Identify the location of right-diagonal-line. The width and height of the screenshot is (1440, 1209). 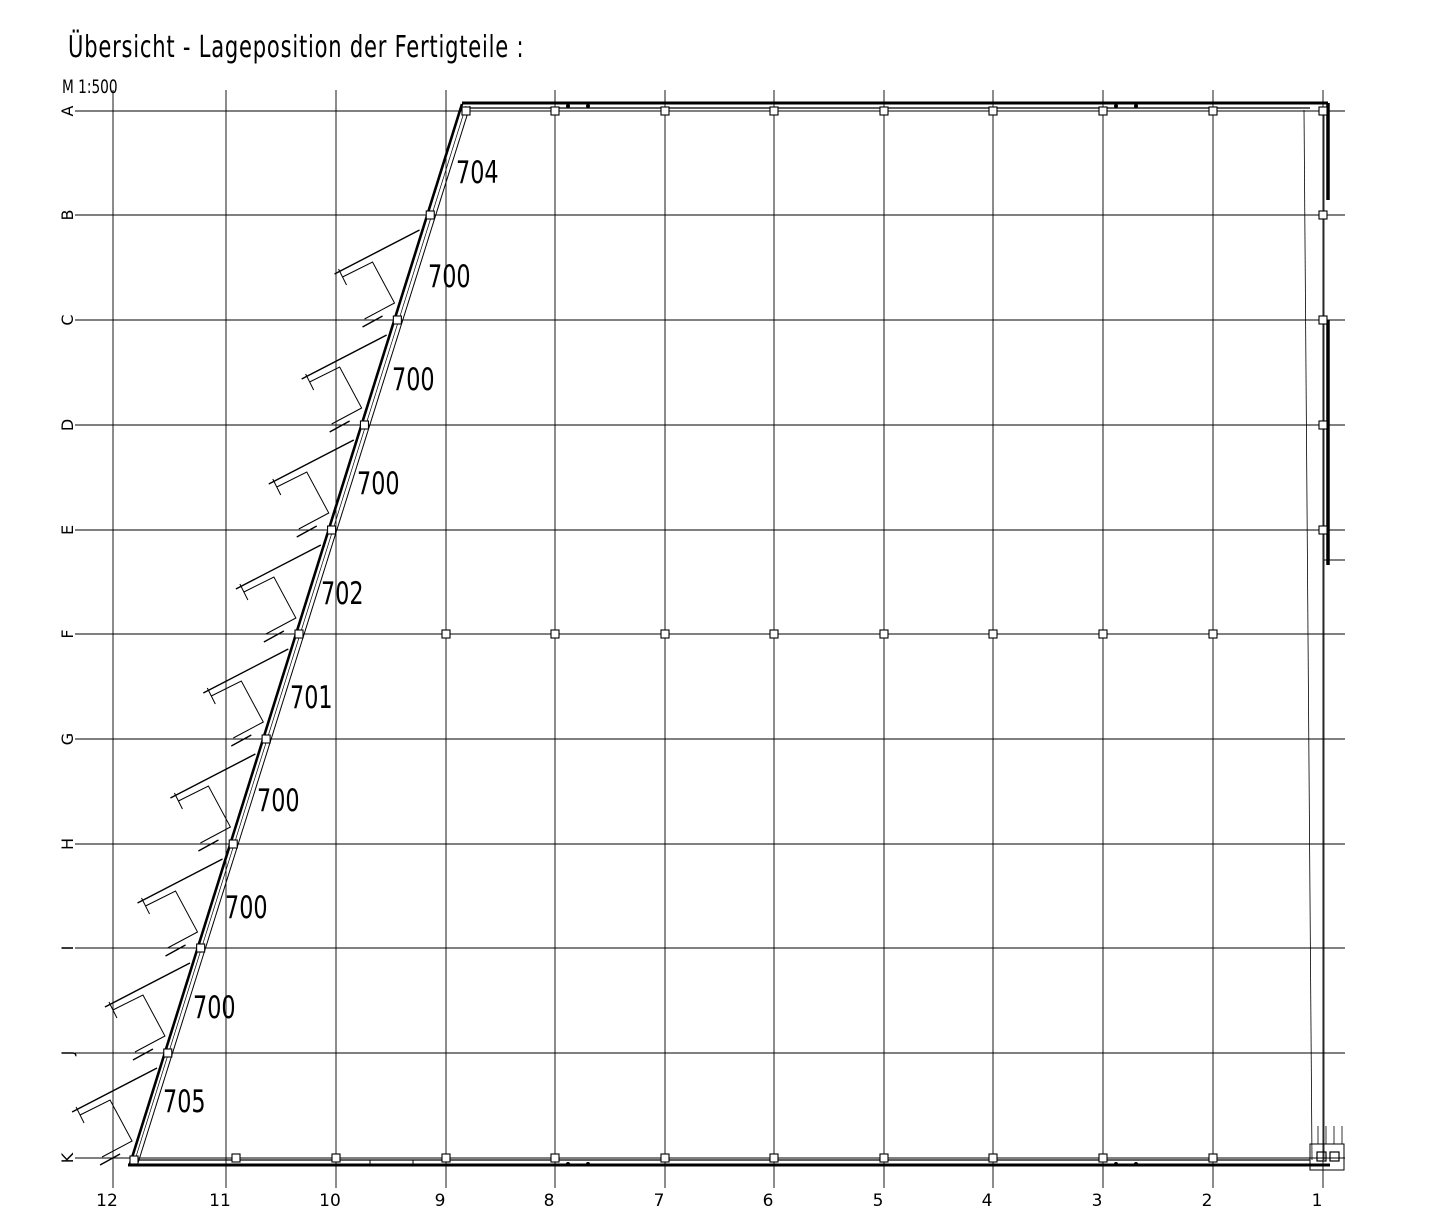
(1308, 635).